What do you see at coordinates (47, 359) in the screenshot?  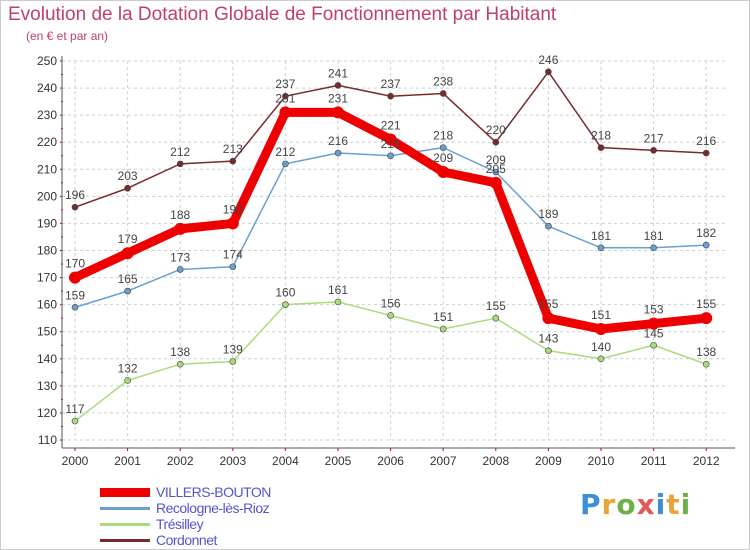 I see `y-tick-label: 140` at bounding box center [47, 359].